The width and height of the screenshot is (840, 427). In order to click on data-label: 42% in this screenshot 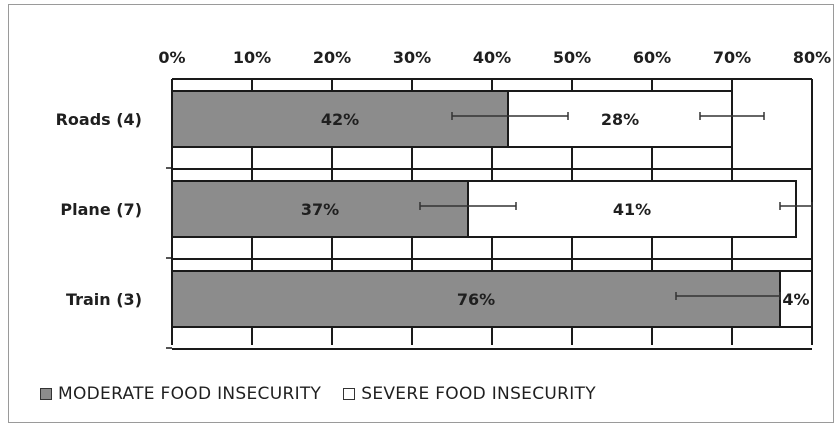, I will do `click(340, 119)`.